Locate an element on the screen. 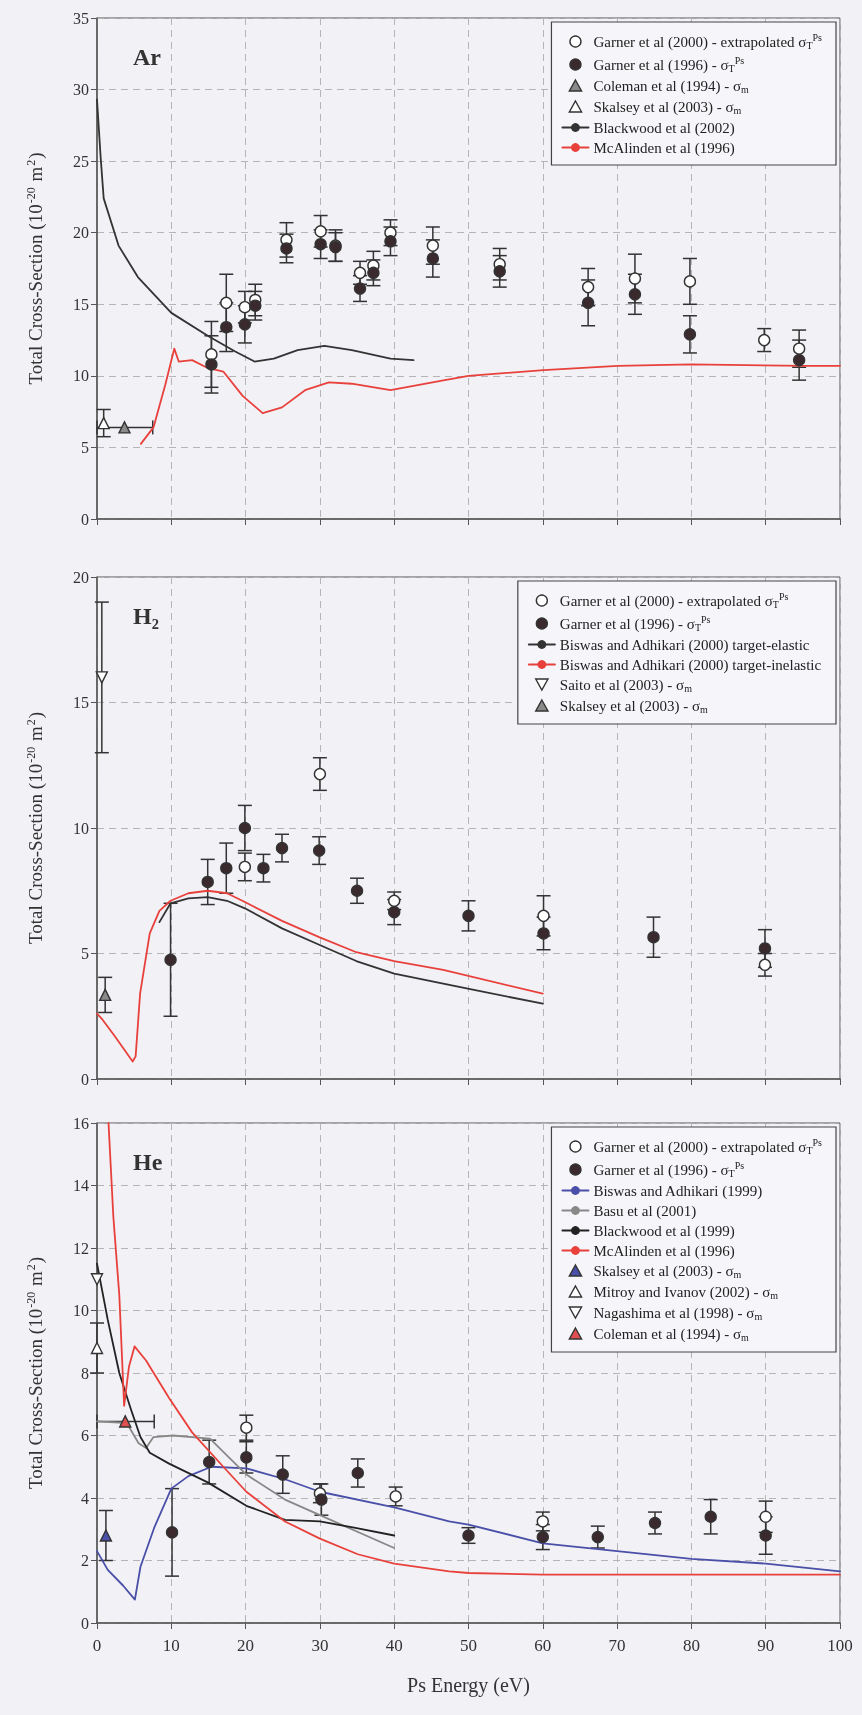 Image resolution: width=862 pixels, height=1715 pixels. legend-label: Biswas and Adhikari (2000) target-elastic is located at coordinates (684, 645).